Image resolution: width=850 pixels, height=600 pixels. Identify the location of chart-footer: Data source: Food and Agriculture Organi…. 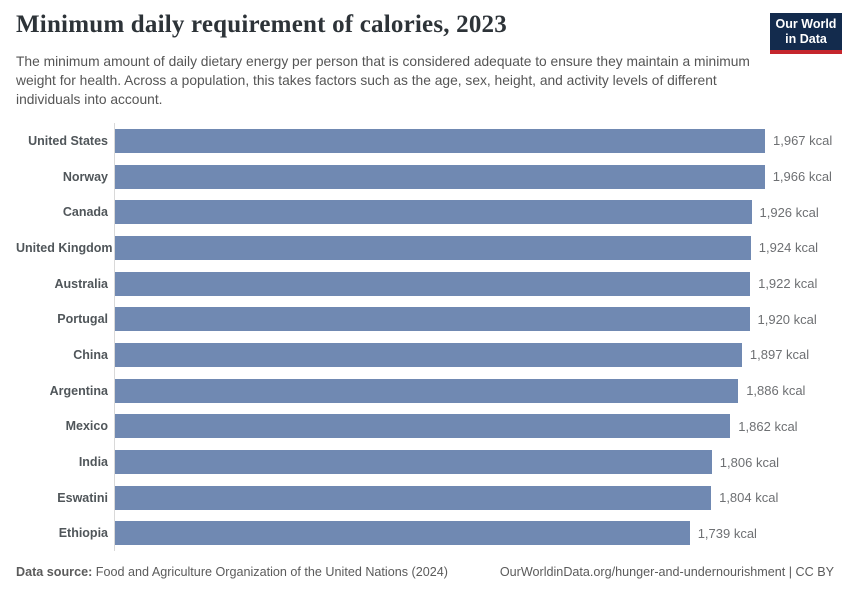
(425, 572).